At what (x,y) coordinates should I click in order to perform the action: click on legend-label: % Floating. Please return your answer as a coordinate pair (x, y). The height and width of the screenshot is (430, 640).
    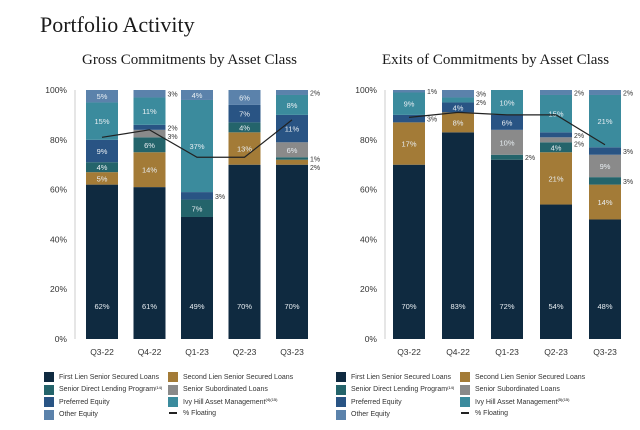
    Looking at the image, I should click on (200, 413).